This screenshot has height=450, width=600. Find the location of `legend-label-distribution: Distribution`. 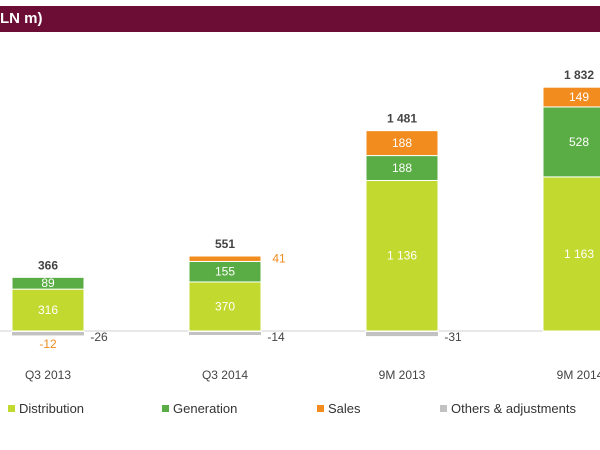

legend-label-distribution: Distribution is located at coordinates (52, 408).